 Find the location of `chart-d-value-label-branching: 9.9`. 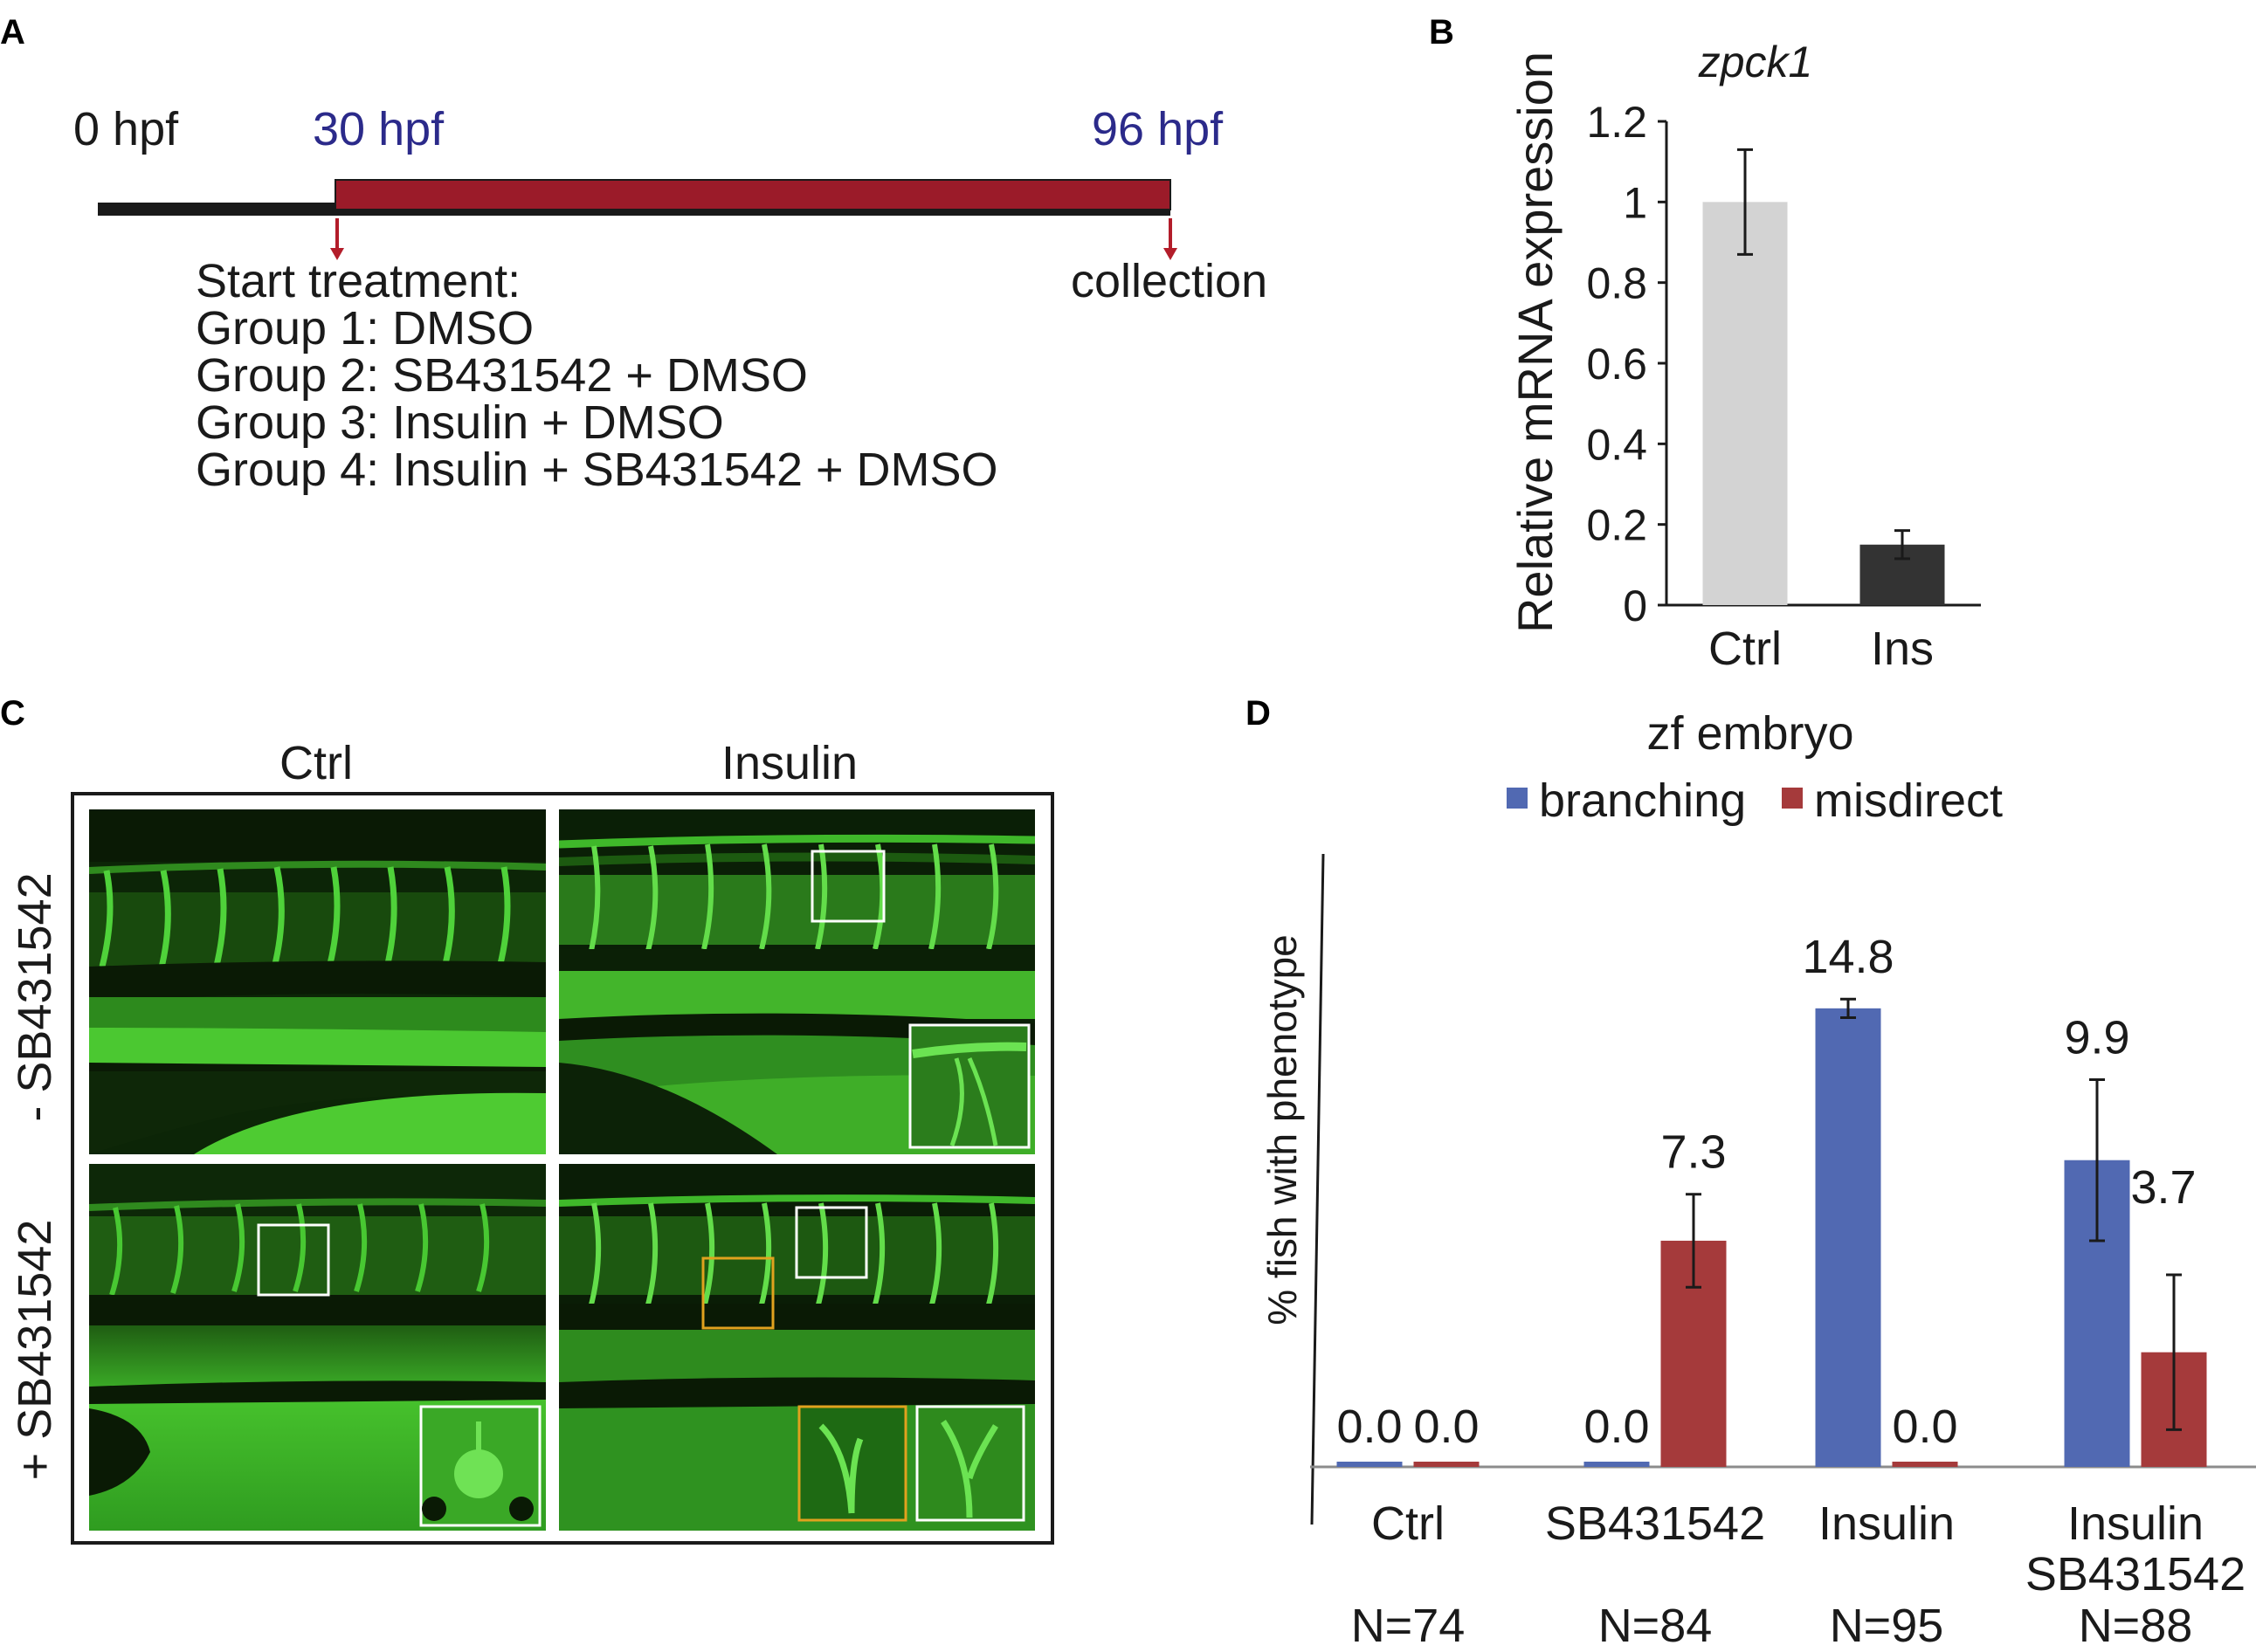

chart-d-value-label-branching: 9.9 is located at coordinates (2096, 1037).